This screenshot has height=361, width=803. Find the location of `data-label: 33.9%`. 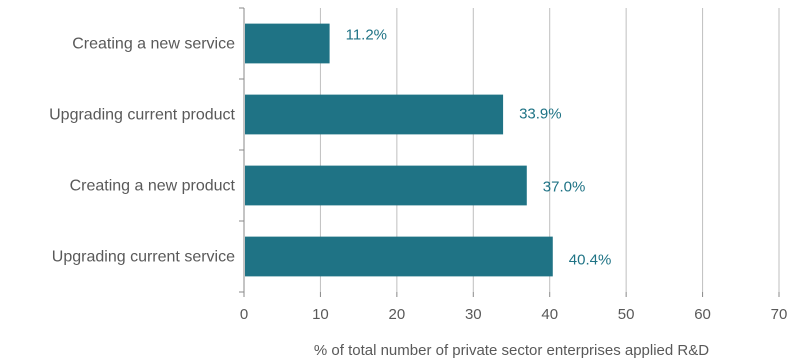

data-label: 33.9% is located at coordinates (540, 114).